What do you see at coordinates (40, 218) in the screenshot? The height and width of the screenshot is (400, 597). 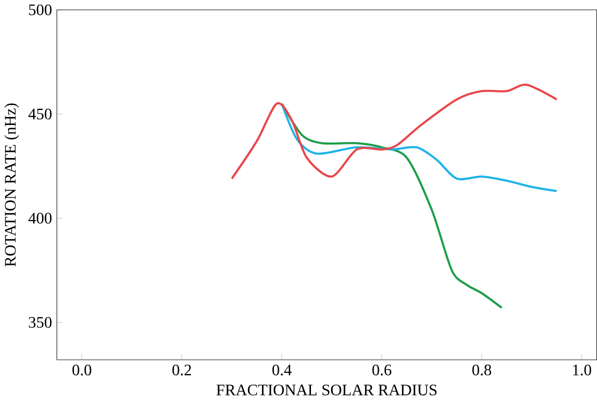 I see `y-tick-label: 400` at bounding box center [40, 218].